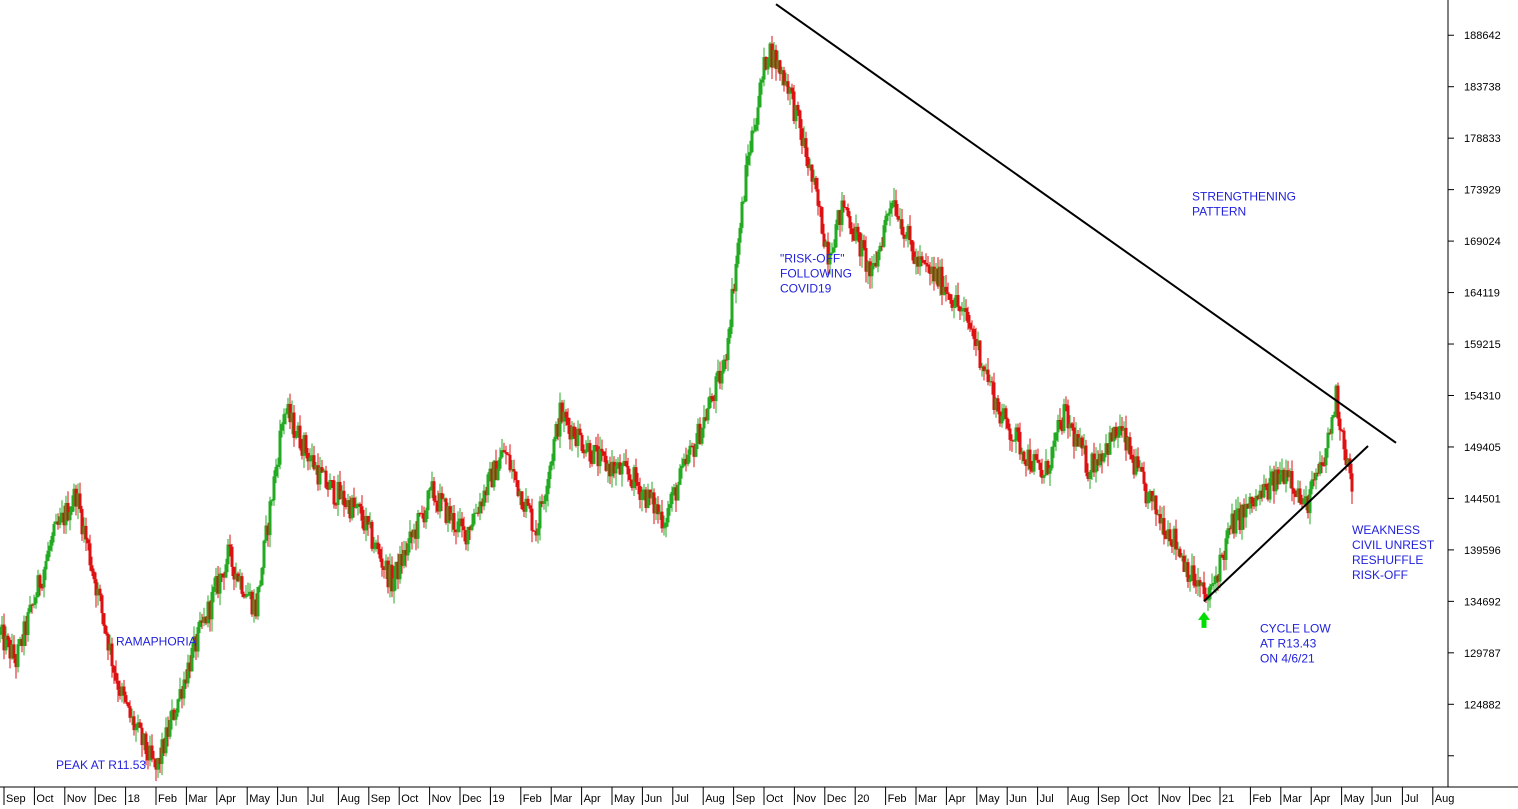 This screenshot has width=1518, height=809. I want to click on y-tick-label: 144501, so click(1482, 499).